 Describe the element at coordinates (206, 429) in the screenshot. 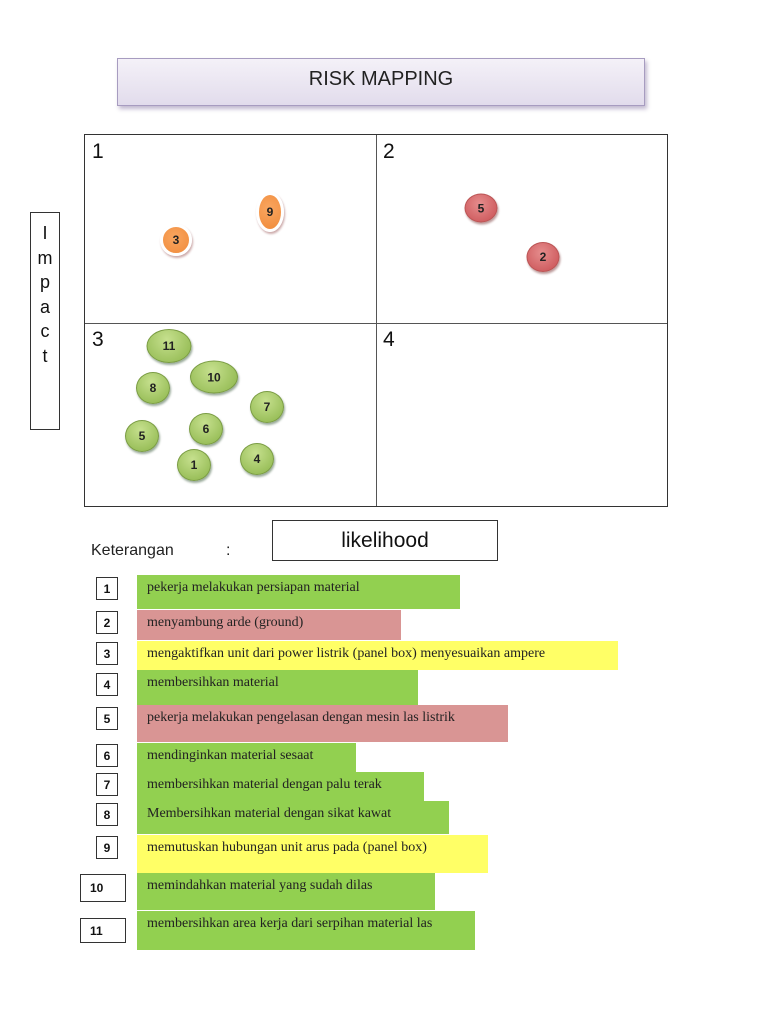

I see `risk-bubble: 6` at that location.